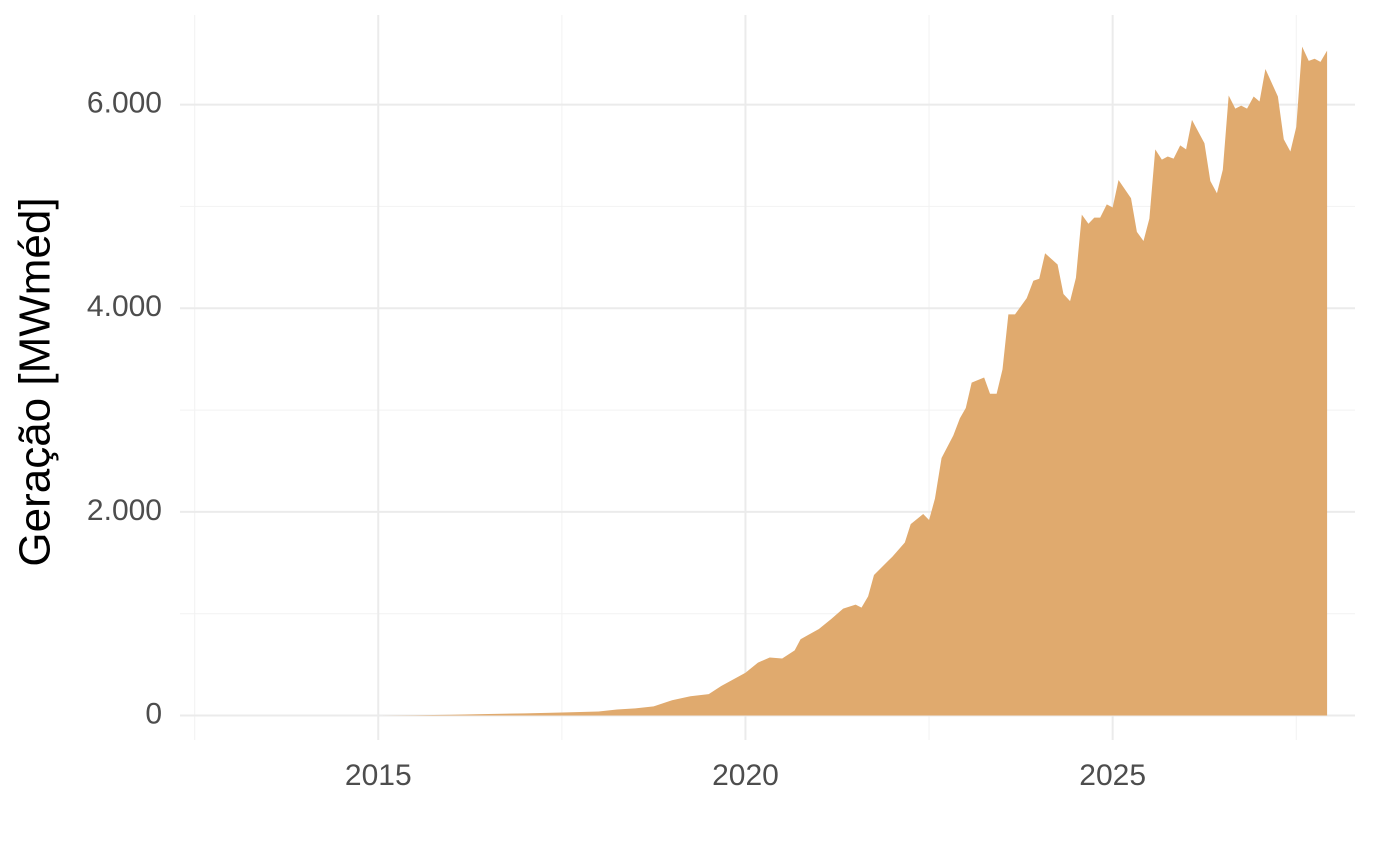 This screenshot has height=865, width=1400. What do you see at coordinates (1112, 775) in the screenshot?
I see `x-tick-label: 2025` at bounding box center [1112, 775].